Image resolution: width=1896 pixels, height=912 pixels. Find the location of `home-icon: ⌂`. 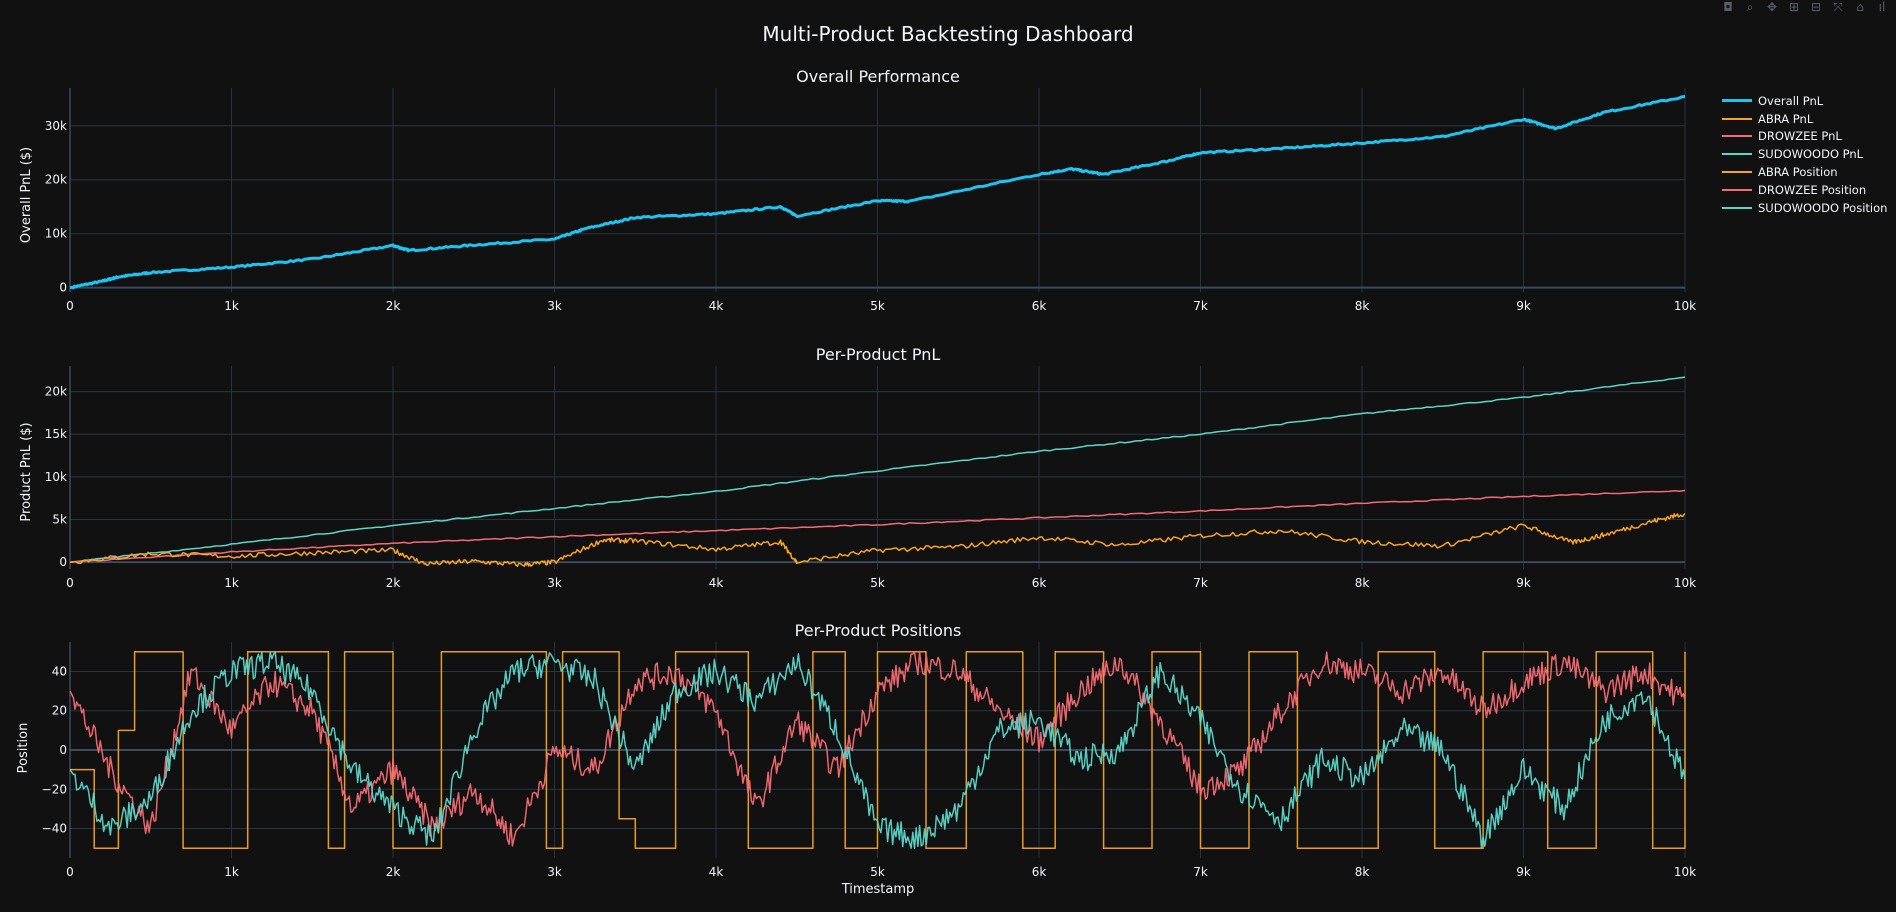

home-icon: ⌂ is located at coordinates (1860, 7).